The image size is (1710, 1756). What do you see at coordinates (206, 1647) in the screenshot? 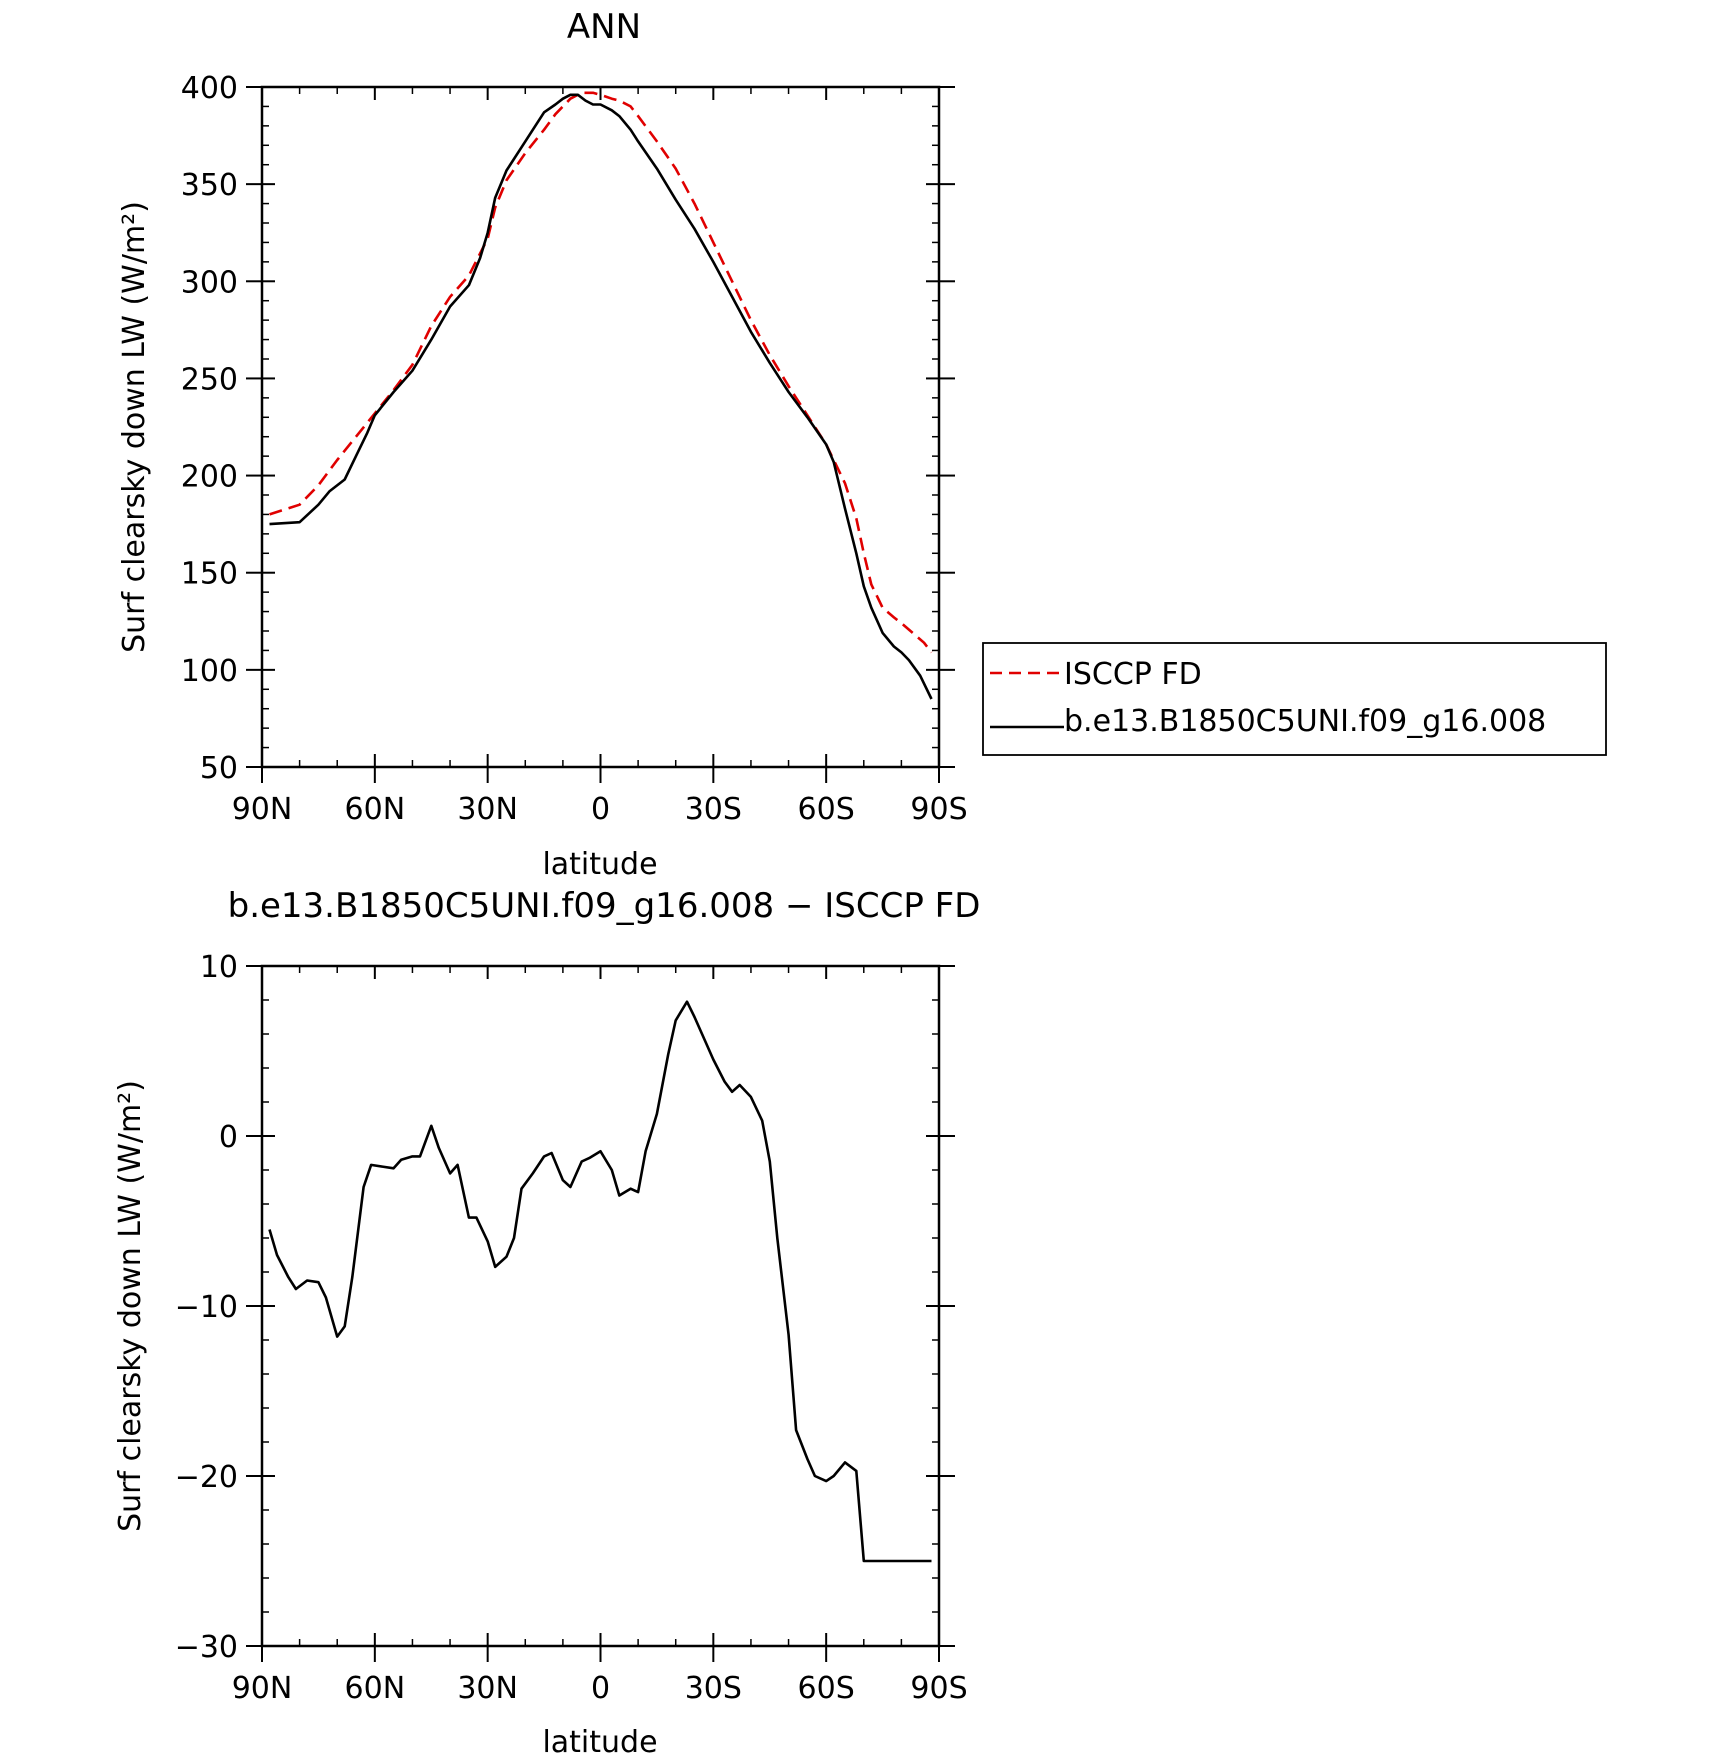
I see `bottom-y-tick-label: −30` at bounding box center [206, 1647].